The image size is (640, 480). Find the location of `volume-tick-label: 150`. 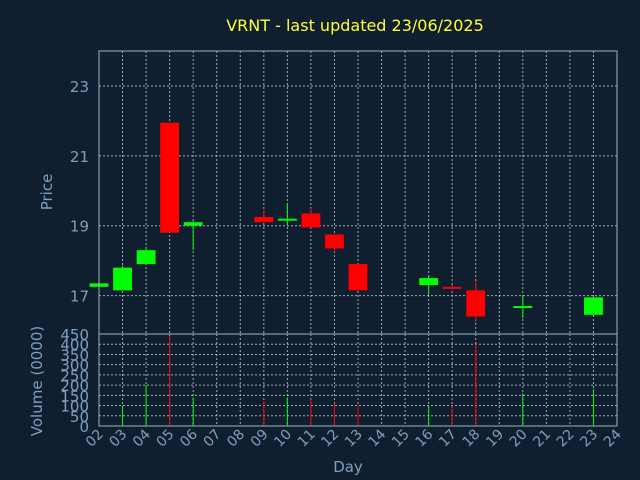

volume-tick-label: 150 is located at coordinates (74, 396).